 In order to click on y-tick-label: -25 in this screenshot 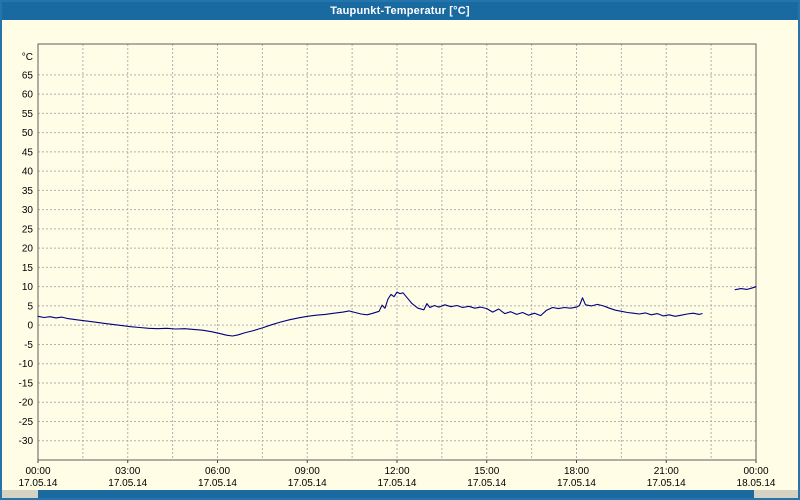, I will do `click(26, 422)`.